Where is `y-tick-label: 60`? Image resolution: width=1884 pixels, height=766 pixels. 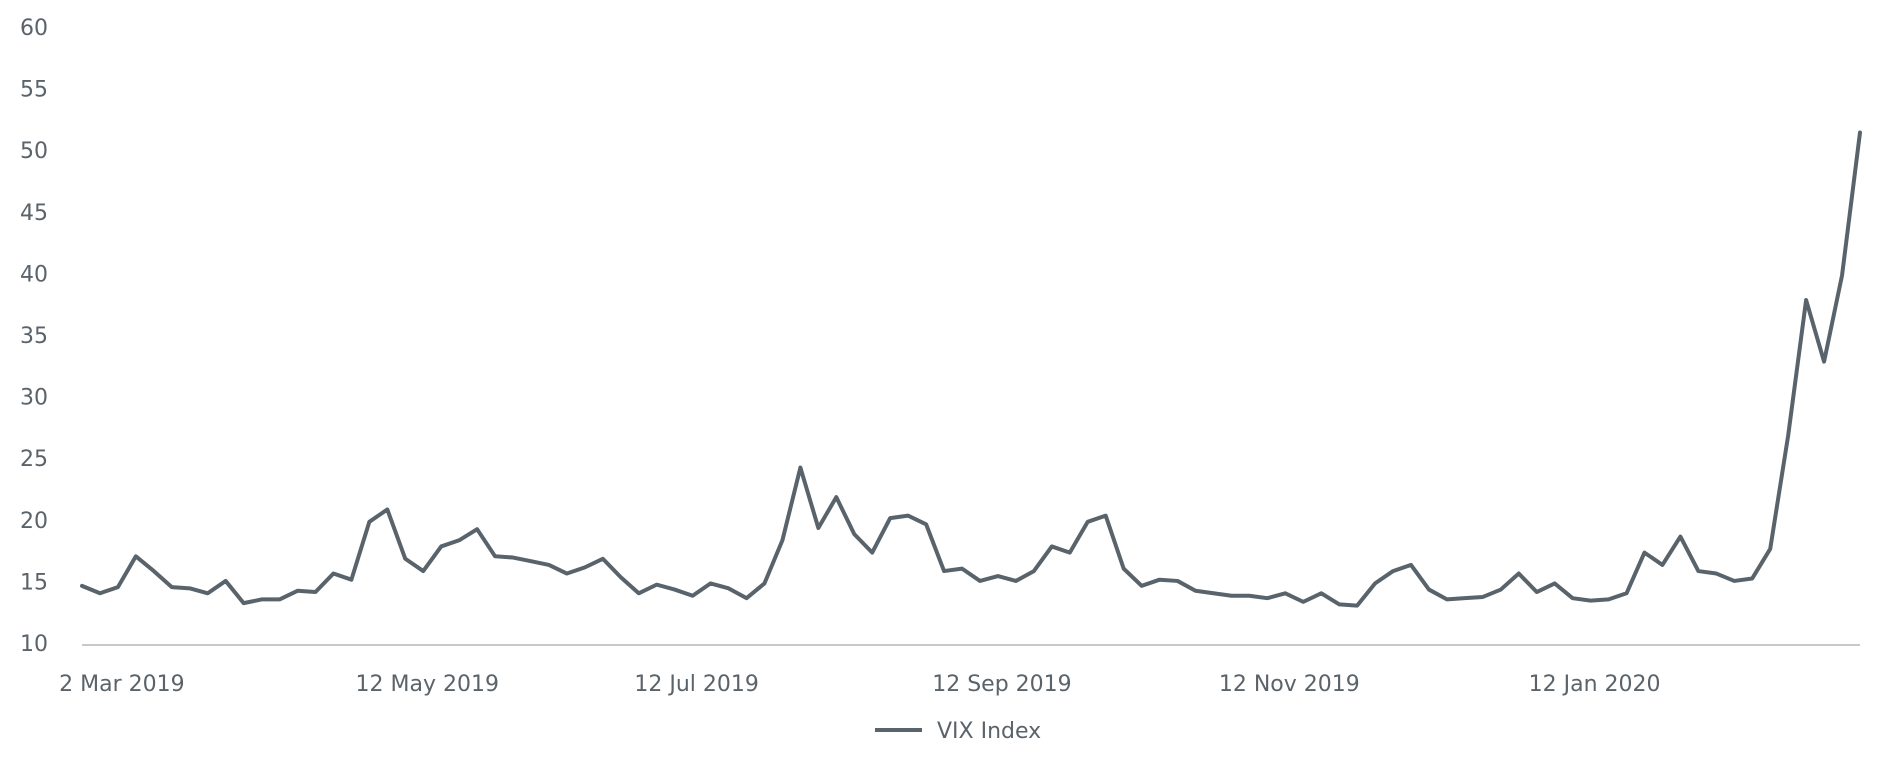
y-tick-label: 60 is located at coordinates (34, 28).